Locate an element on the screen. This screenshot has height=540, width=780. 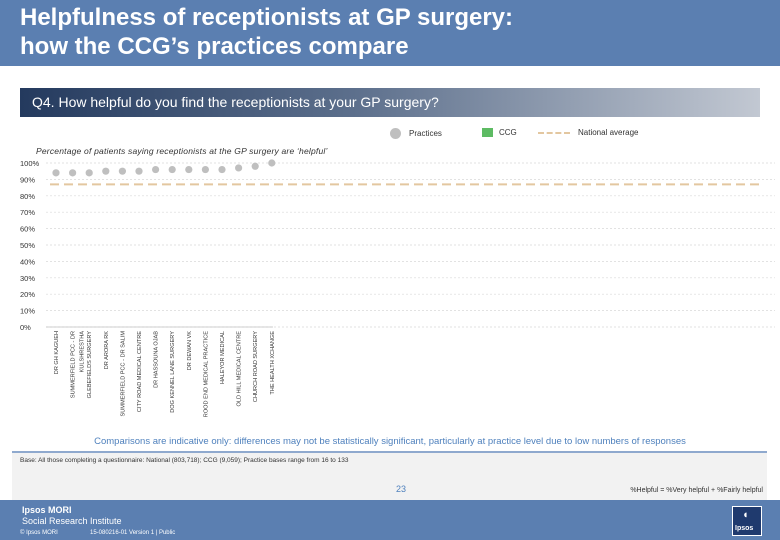
category-label: SUMMERFIELD PCC - DR SALIM is located at coordinates (123, 374).